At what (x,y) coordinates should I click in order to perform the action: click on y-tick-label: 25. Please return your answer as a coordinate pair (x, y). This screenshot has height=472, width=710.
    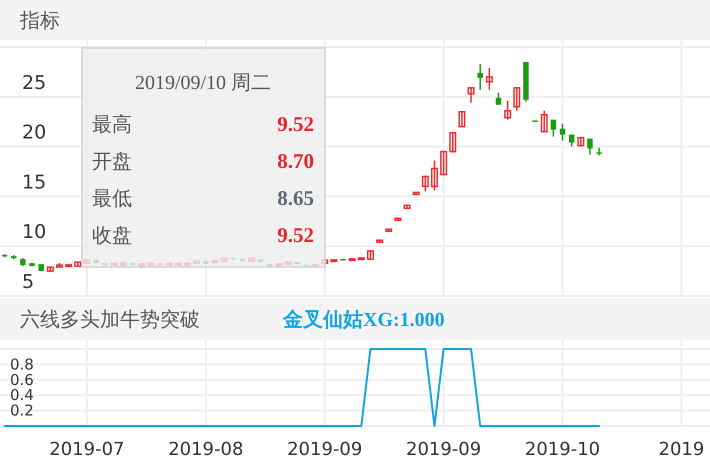
    Looking at the image, I should click on (34, 83).